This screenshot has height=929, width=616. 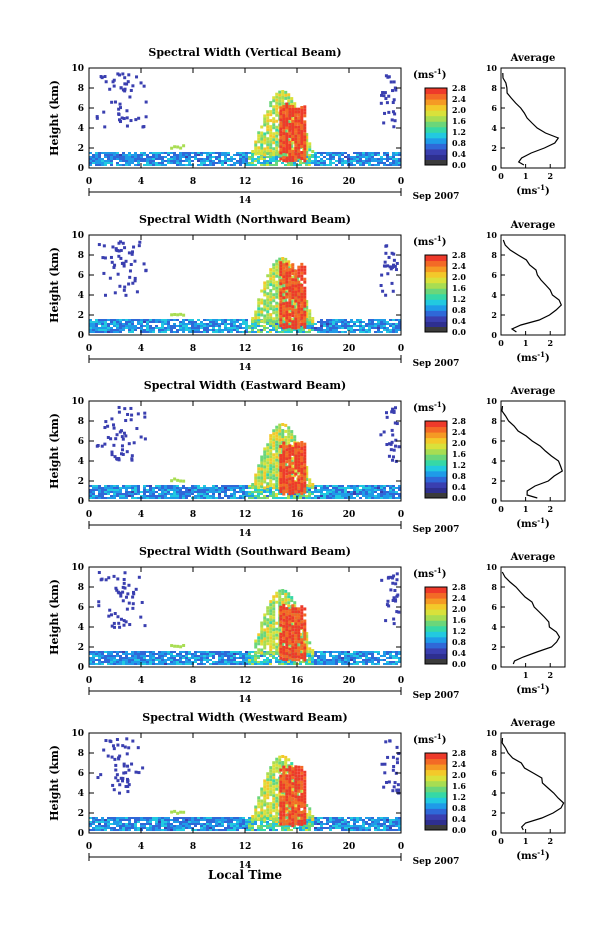 What do you see at coordinates (436, 530) in the screenshot?
I see `date-month-label: Sep 2007` at bounding box center [436, 530].